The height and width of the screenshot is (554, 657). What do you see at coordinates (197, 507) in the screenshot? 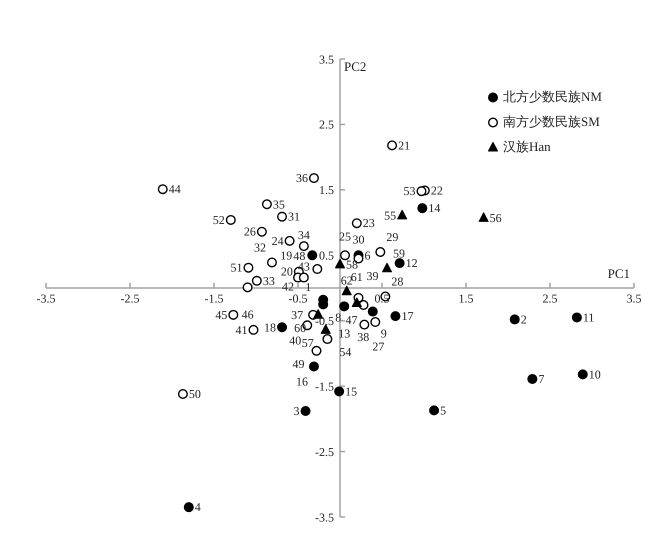
I see `annotation: 4` at bounding box center [197, 507].